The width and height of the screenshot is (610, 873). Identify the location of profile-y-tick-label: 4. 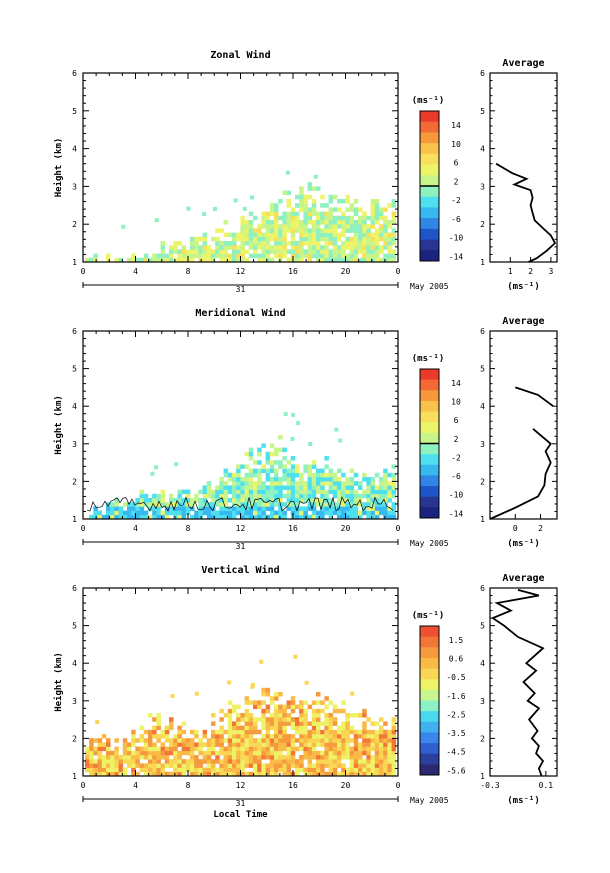
(482, 663).